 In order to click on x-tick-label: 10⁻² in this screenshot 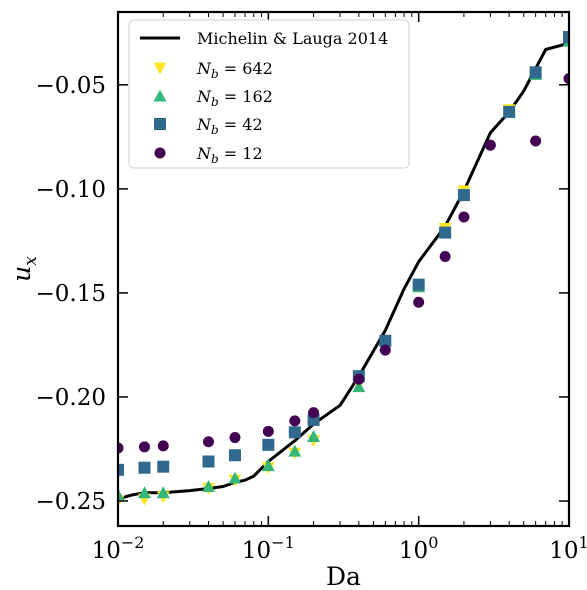, I will do `click(118, 548)`.